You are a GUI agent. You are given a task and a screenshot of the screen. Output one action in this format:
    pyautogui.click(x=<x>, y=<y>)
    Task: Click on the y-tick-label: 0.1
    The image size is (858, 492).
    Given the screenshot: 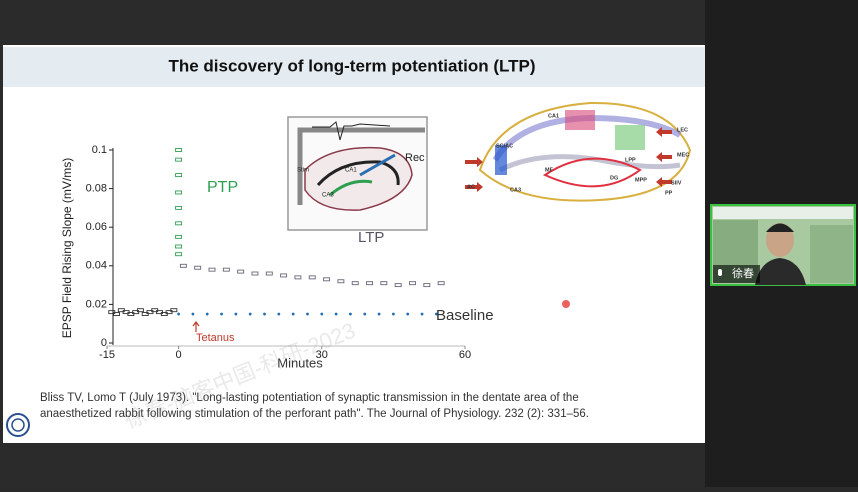 What is the action you would take?
    pyautogui.click(x=99, y=150)
    